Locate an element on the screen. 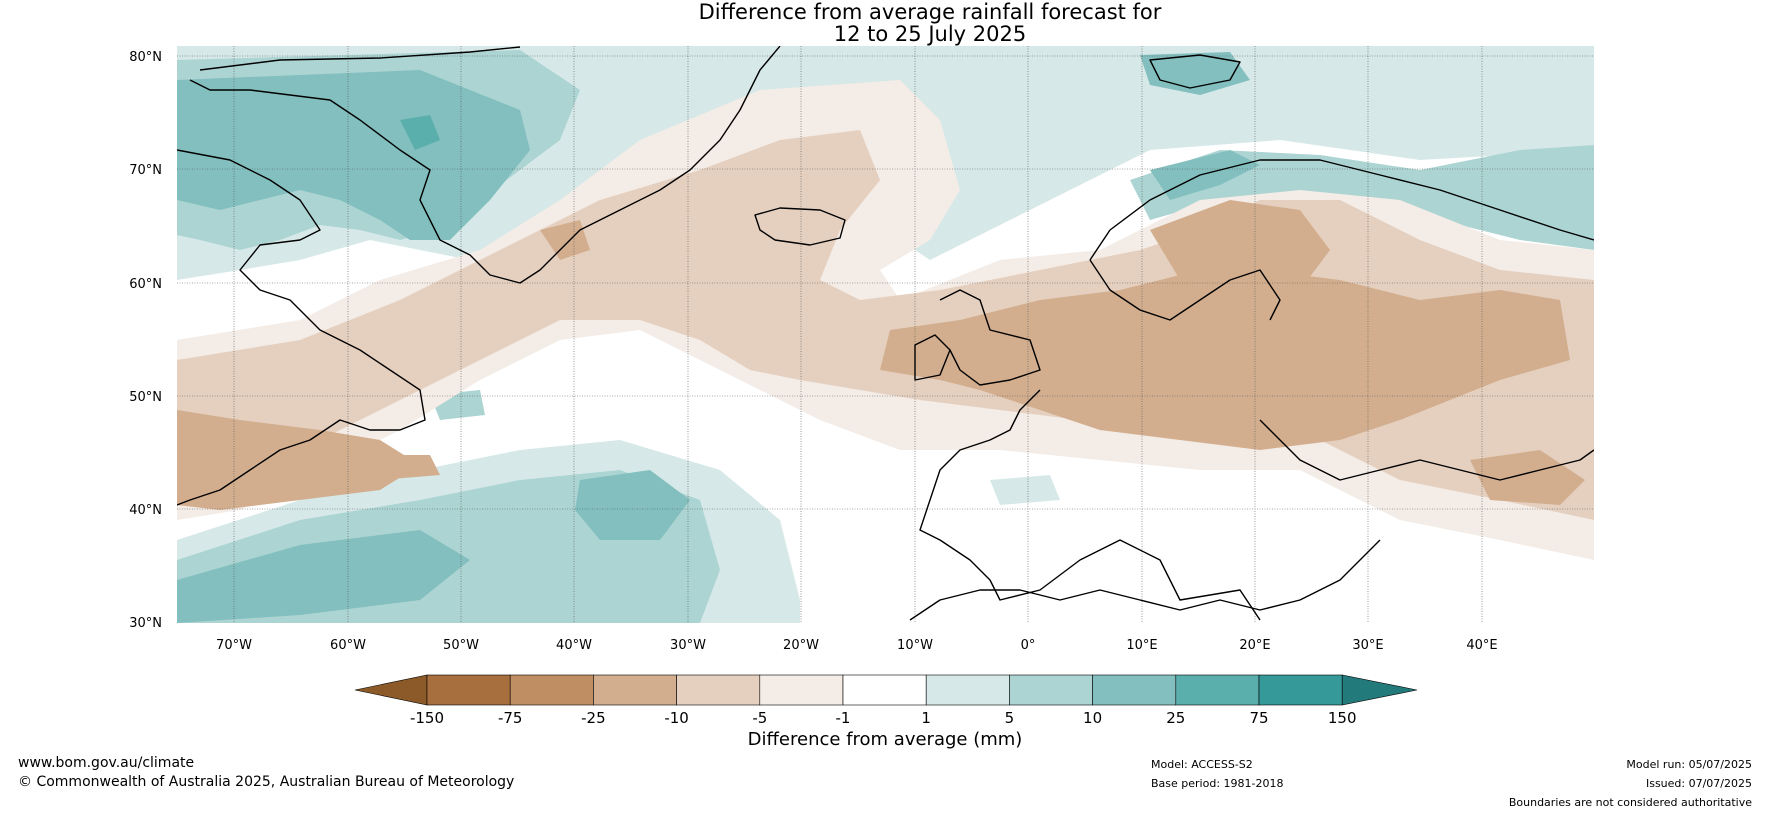 This screenshot has width=1770, height=816. colorbar-tick-label: -5 is located at coordinates (759, 718).